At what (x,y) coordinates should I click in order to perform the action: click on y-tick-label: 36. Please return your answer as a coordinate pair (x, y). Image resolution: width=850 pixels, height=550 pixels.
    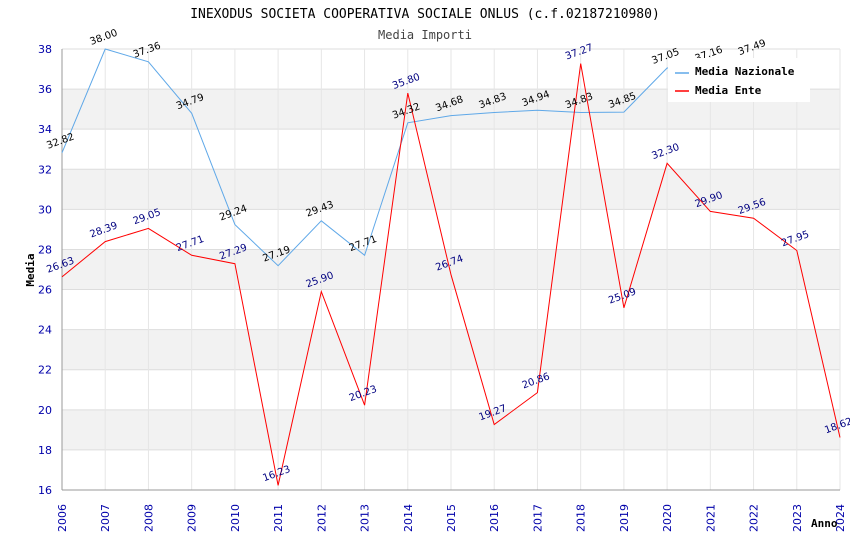
    Looking at the image, I should click on (45, 89).